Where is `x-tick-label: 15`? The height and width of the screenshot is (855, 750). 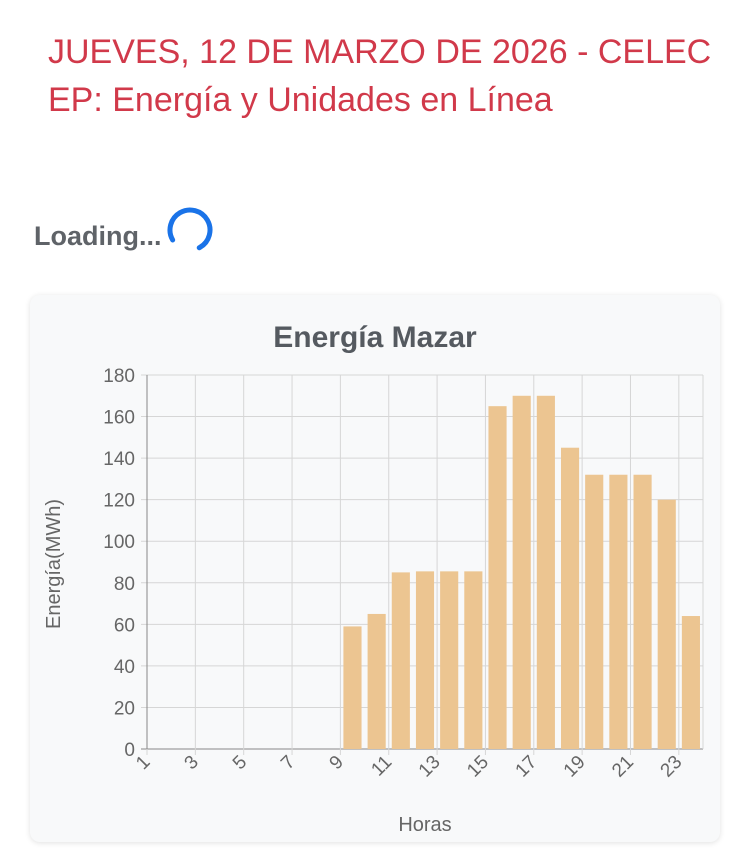
x-tick-label: 15 is located at coordinates (478, 767).